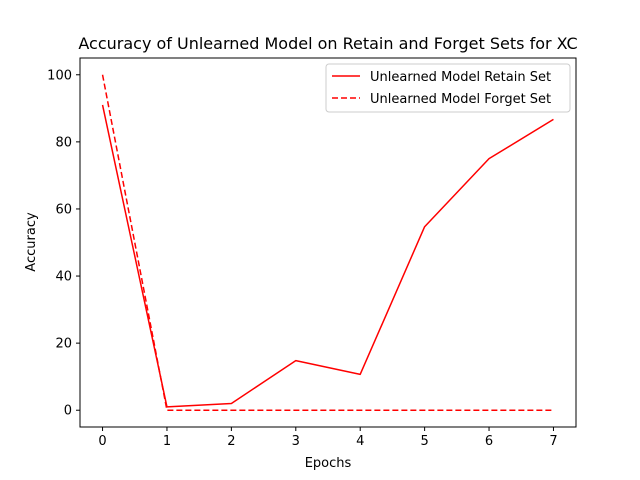 The height and width of the screenshot is (480, 640). What do you see at coordinates (553, 441) in the screenshot?
I see `x-tick-label: 7` at bounding box center [553, 441].